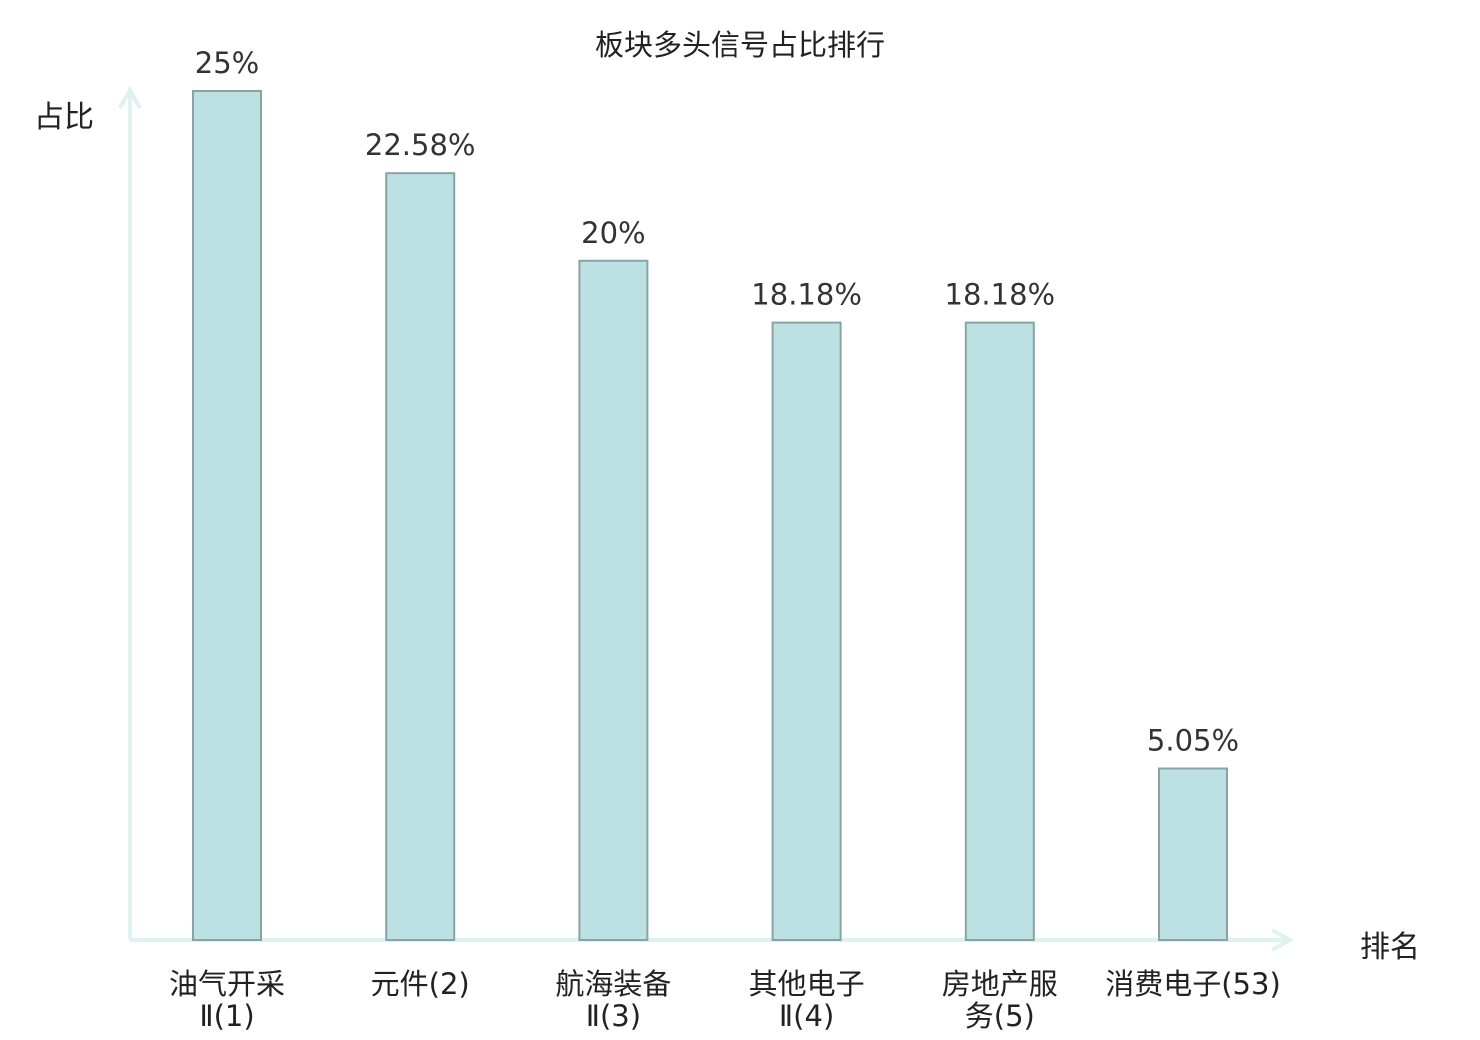 This screenshot has width=1480, height=1040. Describe the element at coordinates (739, 45) in the screenshot. I see `chart-title: 板块多头信号占比排行` at that location.